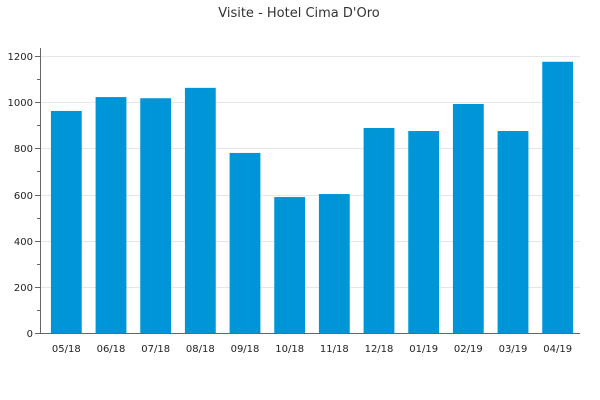  What do you see at coordinates (23, 288) in the screenshot?
I see `y-tick-label: 200` at bounding box center [23, 288].